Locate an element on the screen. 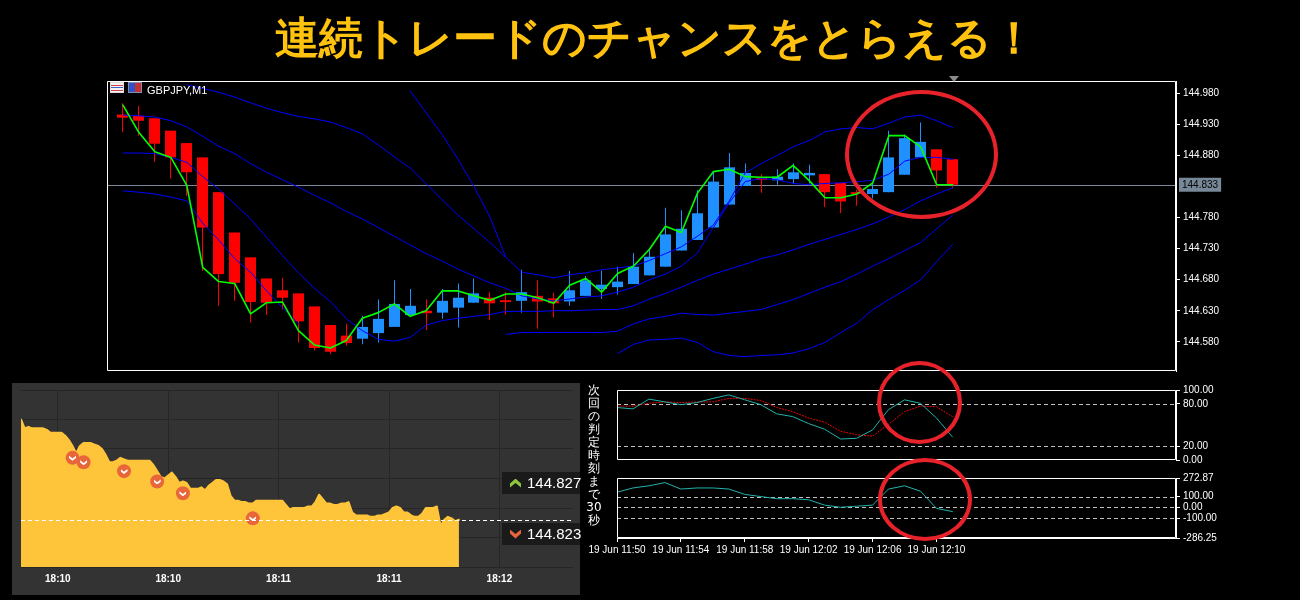 This screenshot has width=1300, height=600. y-tick-label: 144.680 is located at coordinates (1201, 279).